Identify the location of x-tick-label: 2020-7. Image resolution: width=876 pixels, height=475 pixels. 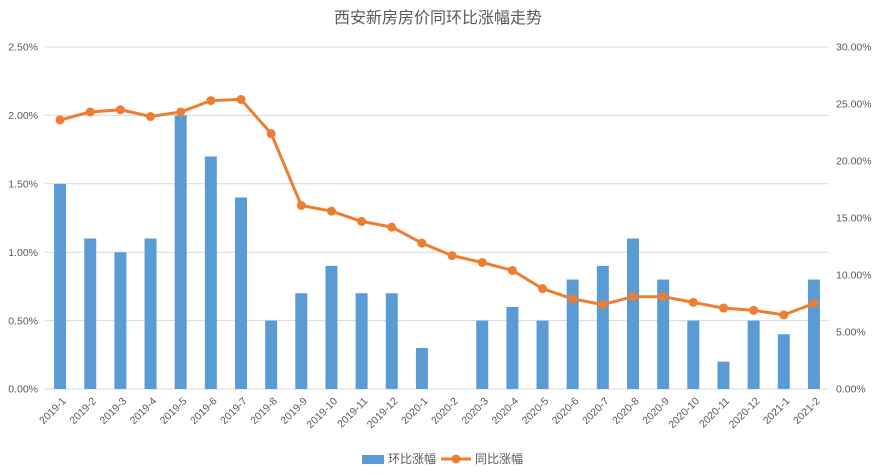
(596, 411).